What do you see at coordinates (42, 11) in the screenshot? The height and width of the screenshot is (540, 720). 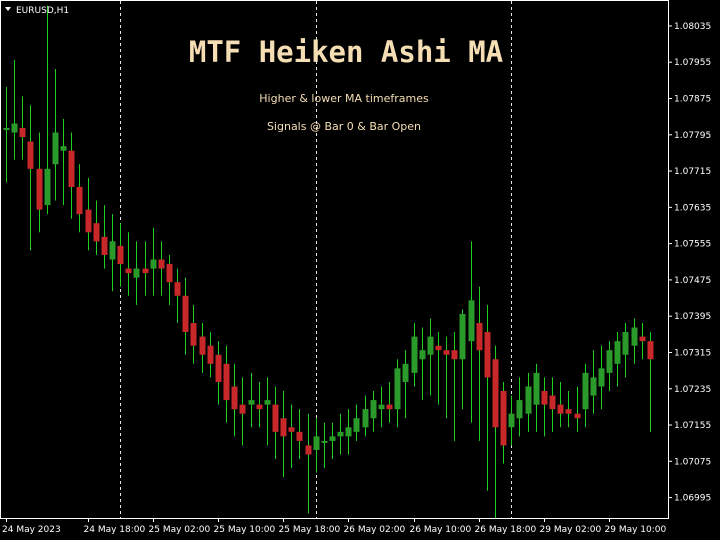 I see `symbol-label: EURUSD,H1` at bounding box center [42, 11].